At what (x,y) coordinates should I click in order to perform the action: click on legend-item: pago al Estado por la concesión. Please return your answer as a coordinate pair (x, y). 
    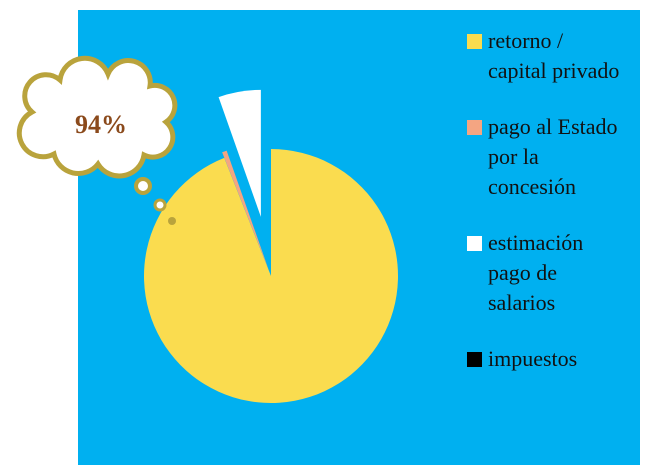
    Looking at the image, I should click on (547, 157).